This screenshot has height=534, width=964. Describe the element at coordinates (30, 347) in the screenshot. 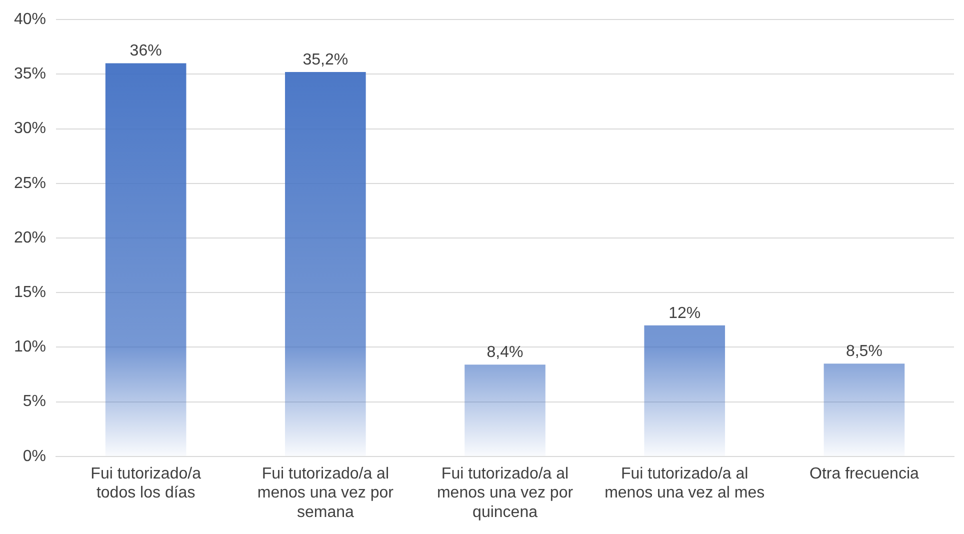

I see `y-tick-label: 10%` at that location.